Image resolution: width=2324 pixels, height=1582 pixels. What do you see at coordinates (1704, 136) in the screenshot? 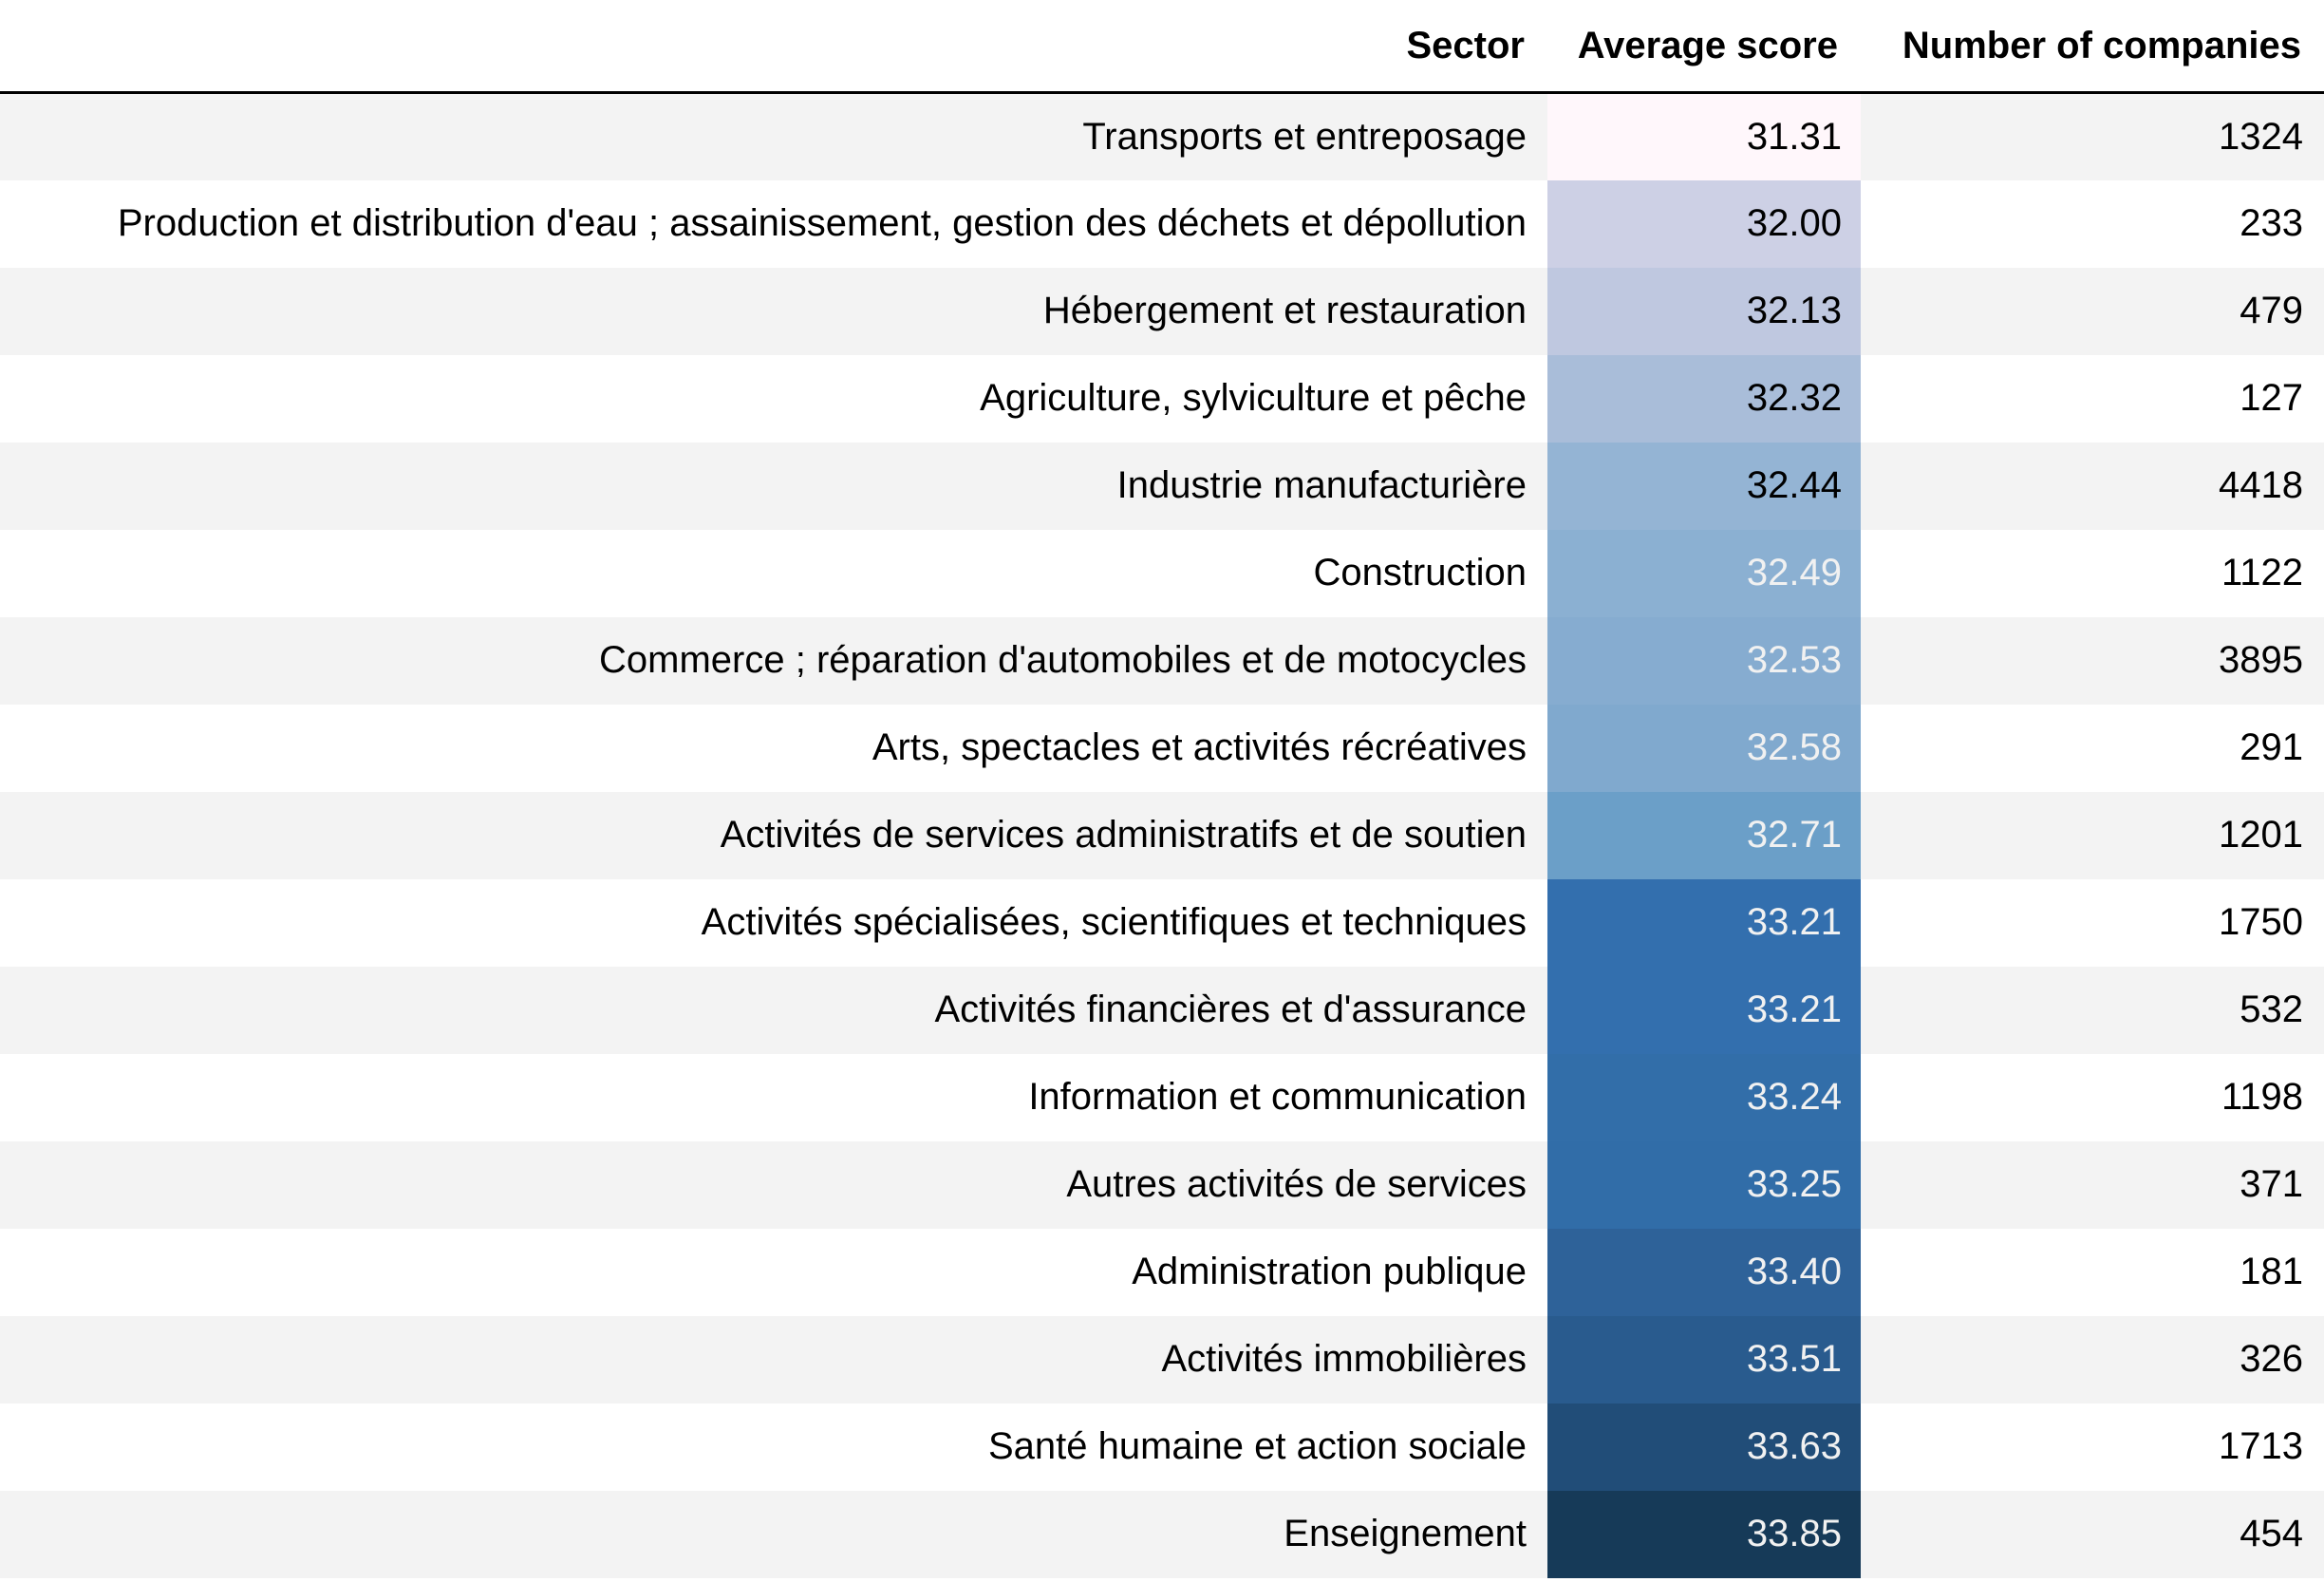
I see `average-score-cell: 31.31` at bounding box center [1704, 136].